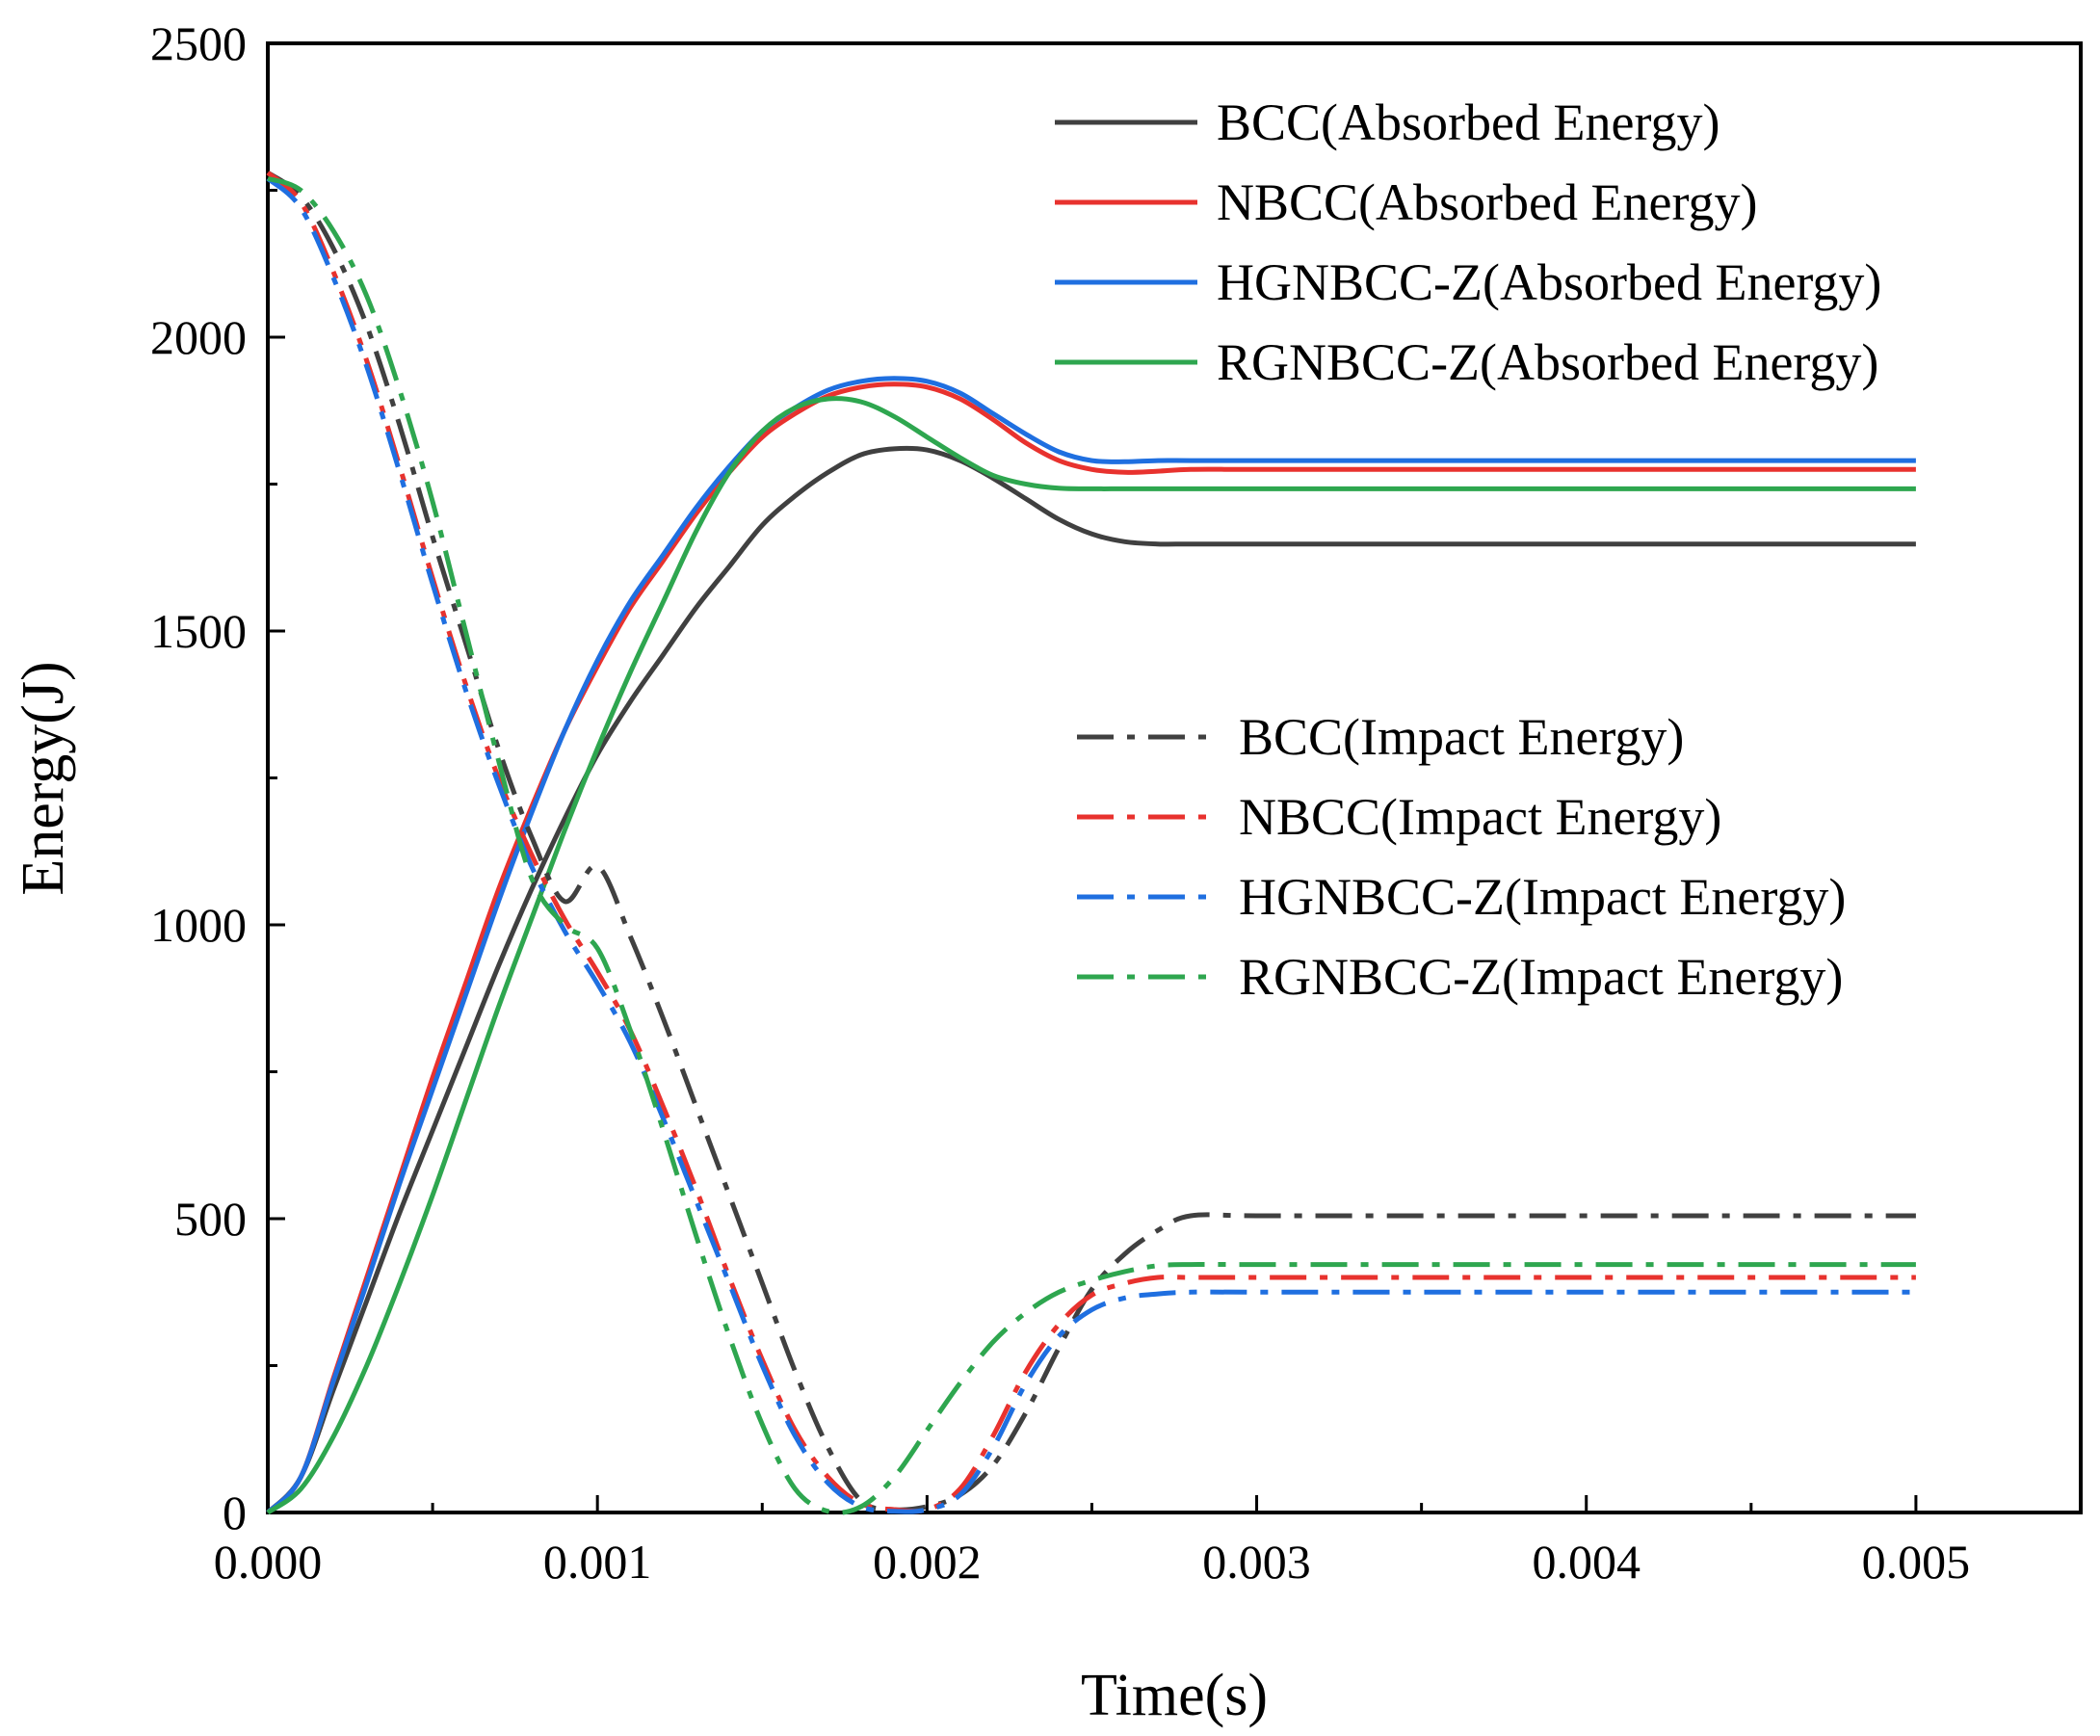  Describe the element at coordinates (1480, 817) in the screenshot. I see `legend-label: NBCC(Impact Energy)` at that location.